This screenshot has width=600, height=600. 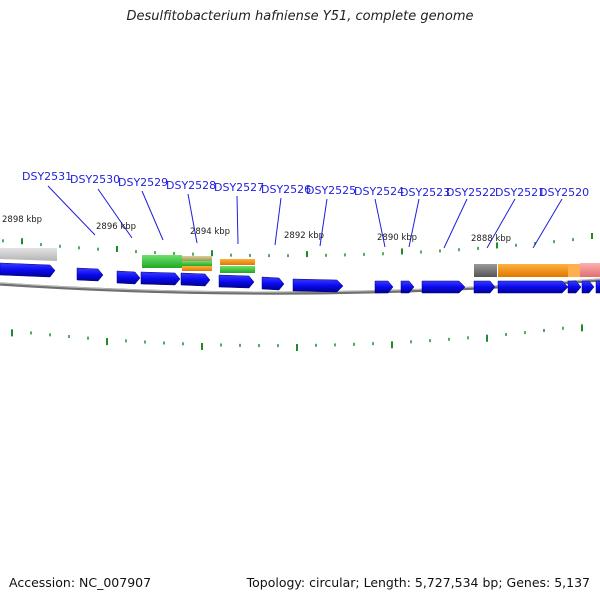 I want to click on locus-label: DSY2525, so click(x=331, y=190).